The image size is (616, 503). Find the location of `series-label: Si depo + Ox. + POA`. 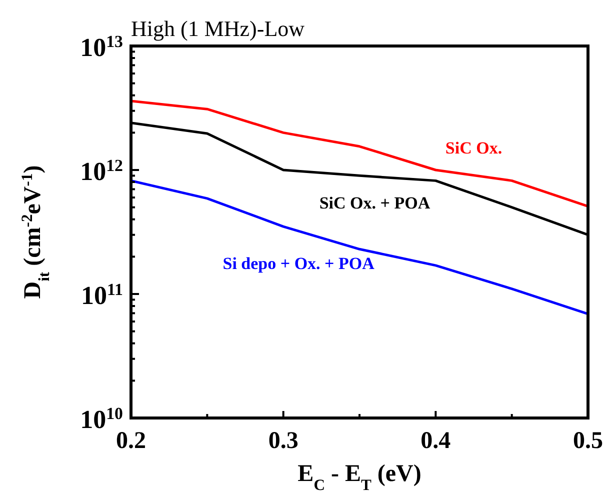

series-label: Si depo + Ox. + POA is located at coordinates (299, 264).